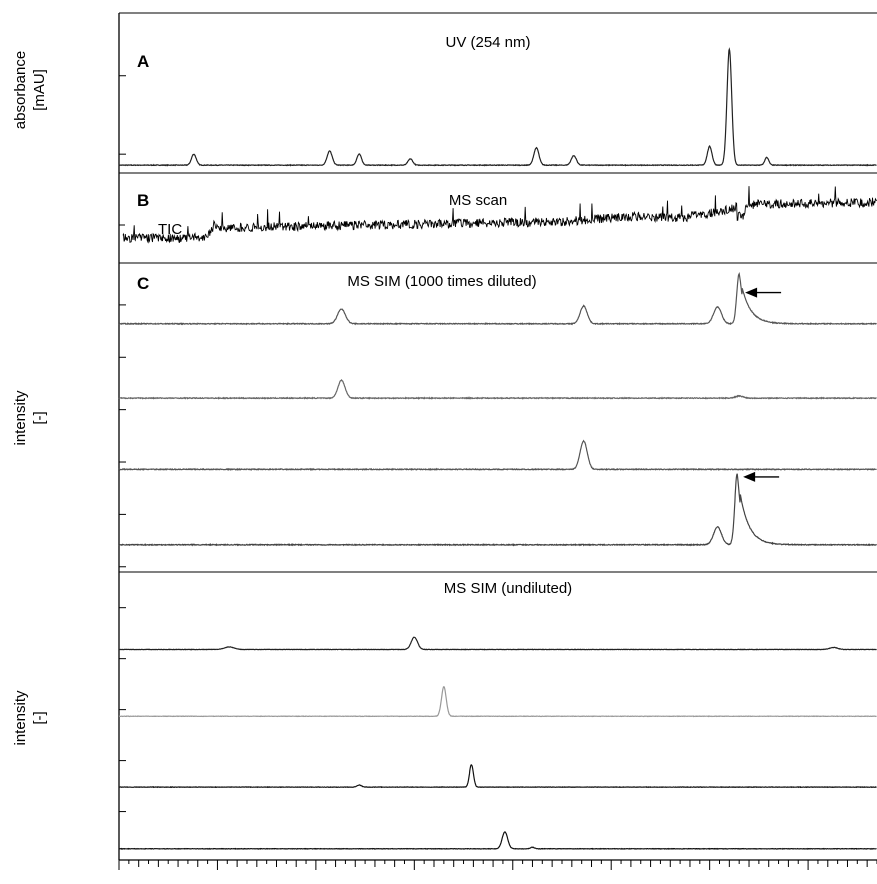 Image resolution: width=877 pixels, height=884 pixels. I want to click on panel-d-title: MS SIM (undiluted), so click(508, 588).